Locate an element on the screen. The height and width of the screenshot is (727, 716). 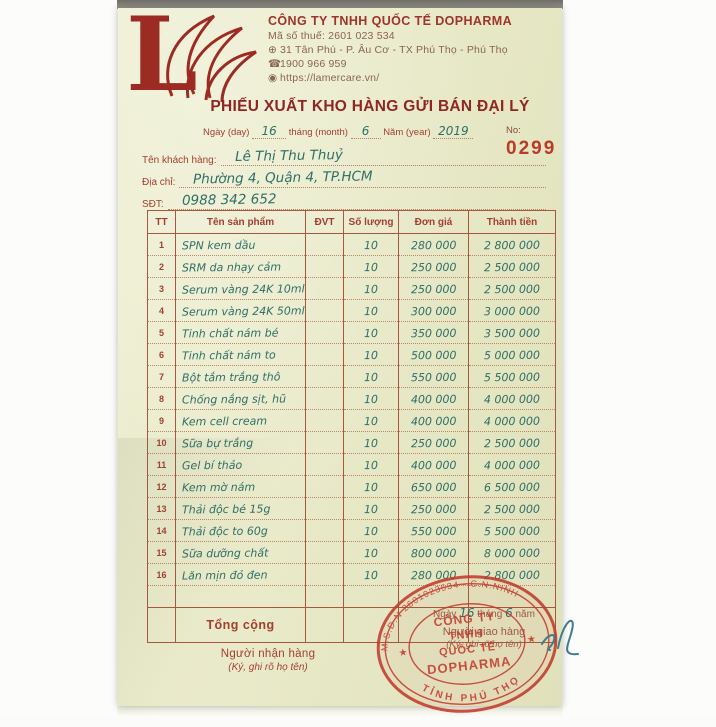
total-label: Tổng cộng is located at coordinates (240, 625).